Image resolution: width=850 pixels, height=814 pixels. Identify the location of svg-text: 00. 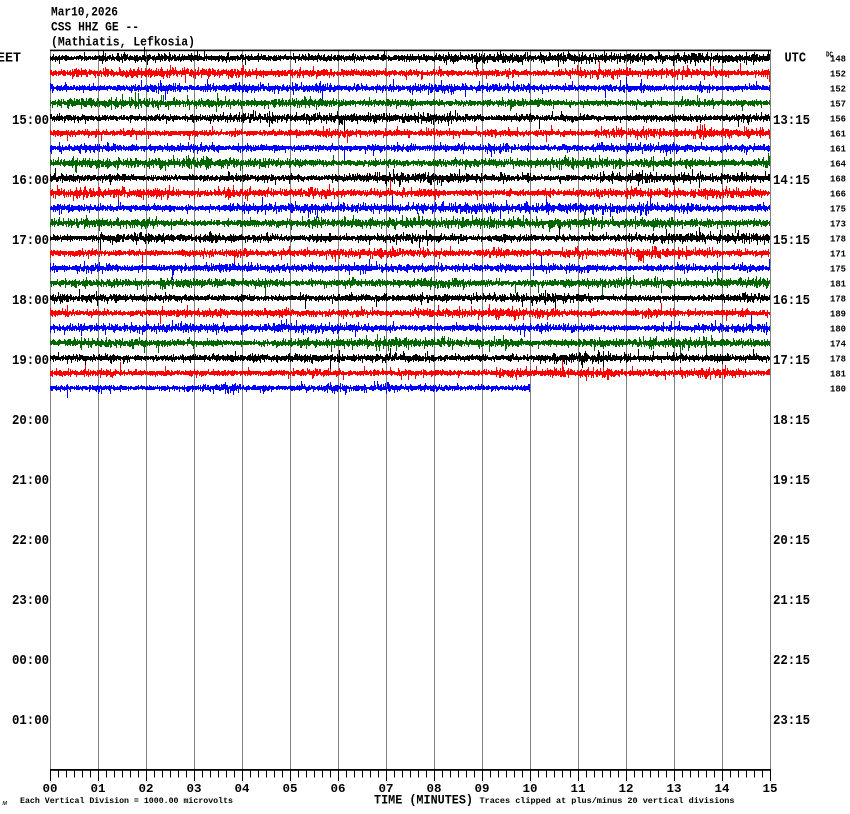
(50, 789).